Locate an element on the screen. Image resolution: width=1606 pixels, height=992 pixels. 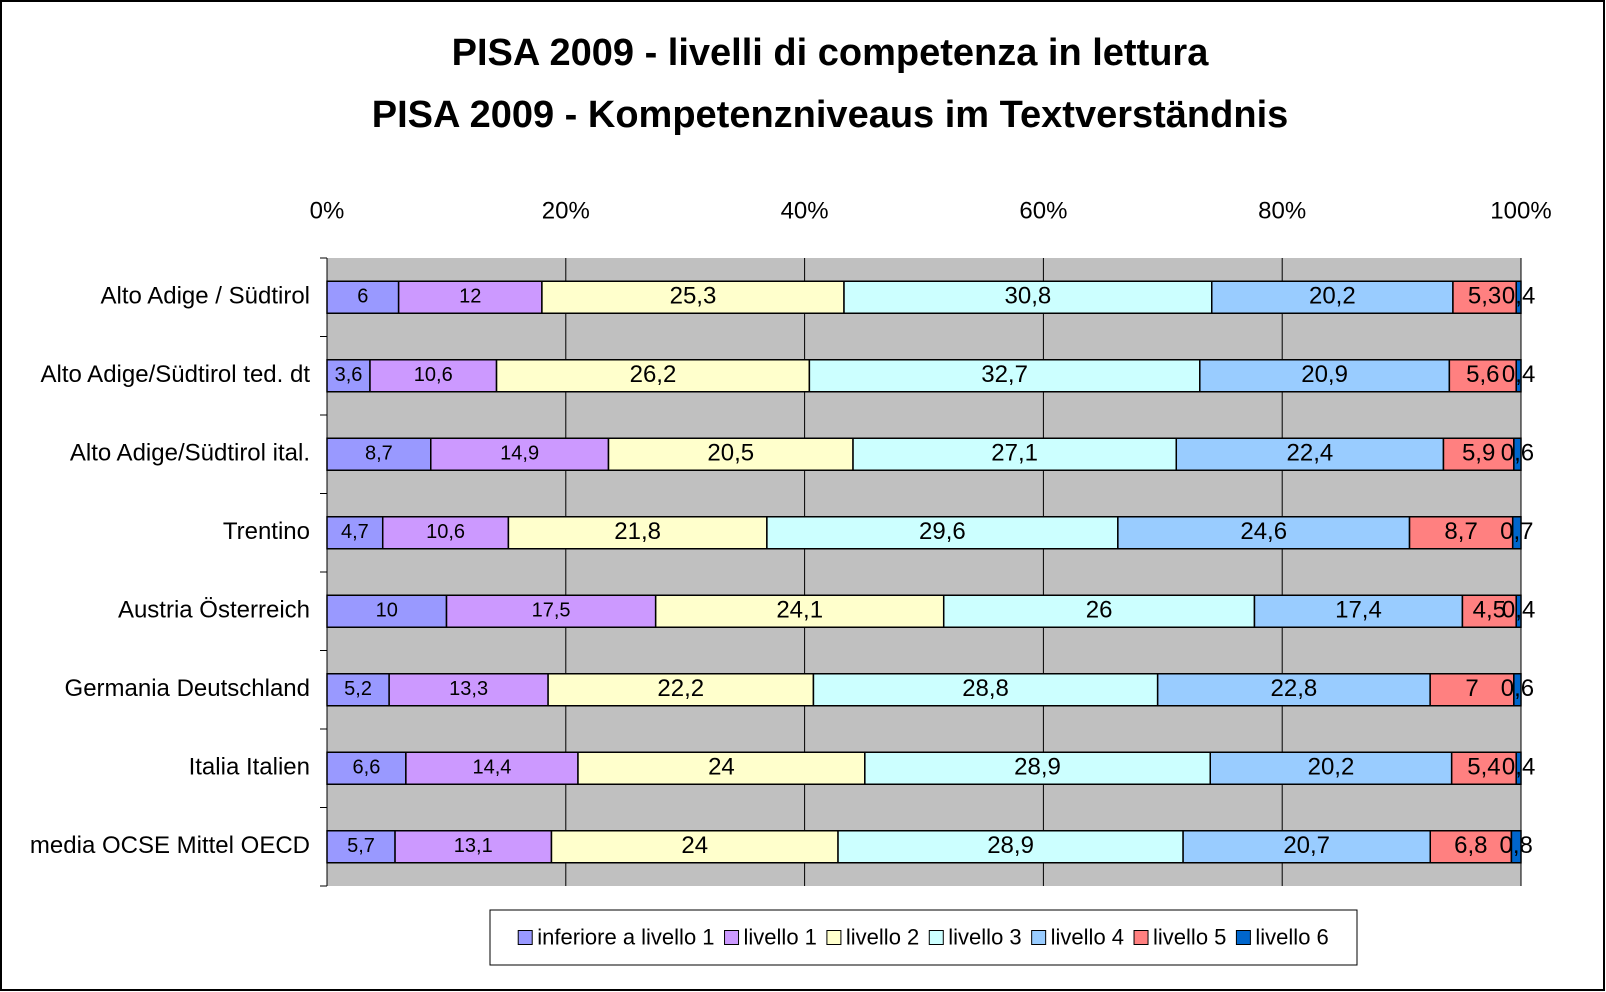
data-label: 7 is located at coordinates (1471, 688).